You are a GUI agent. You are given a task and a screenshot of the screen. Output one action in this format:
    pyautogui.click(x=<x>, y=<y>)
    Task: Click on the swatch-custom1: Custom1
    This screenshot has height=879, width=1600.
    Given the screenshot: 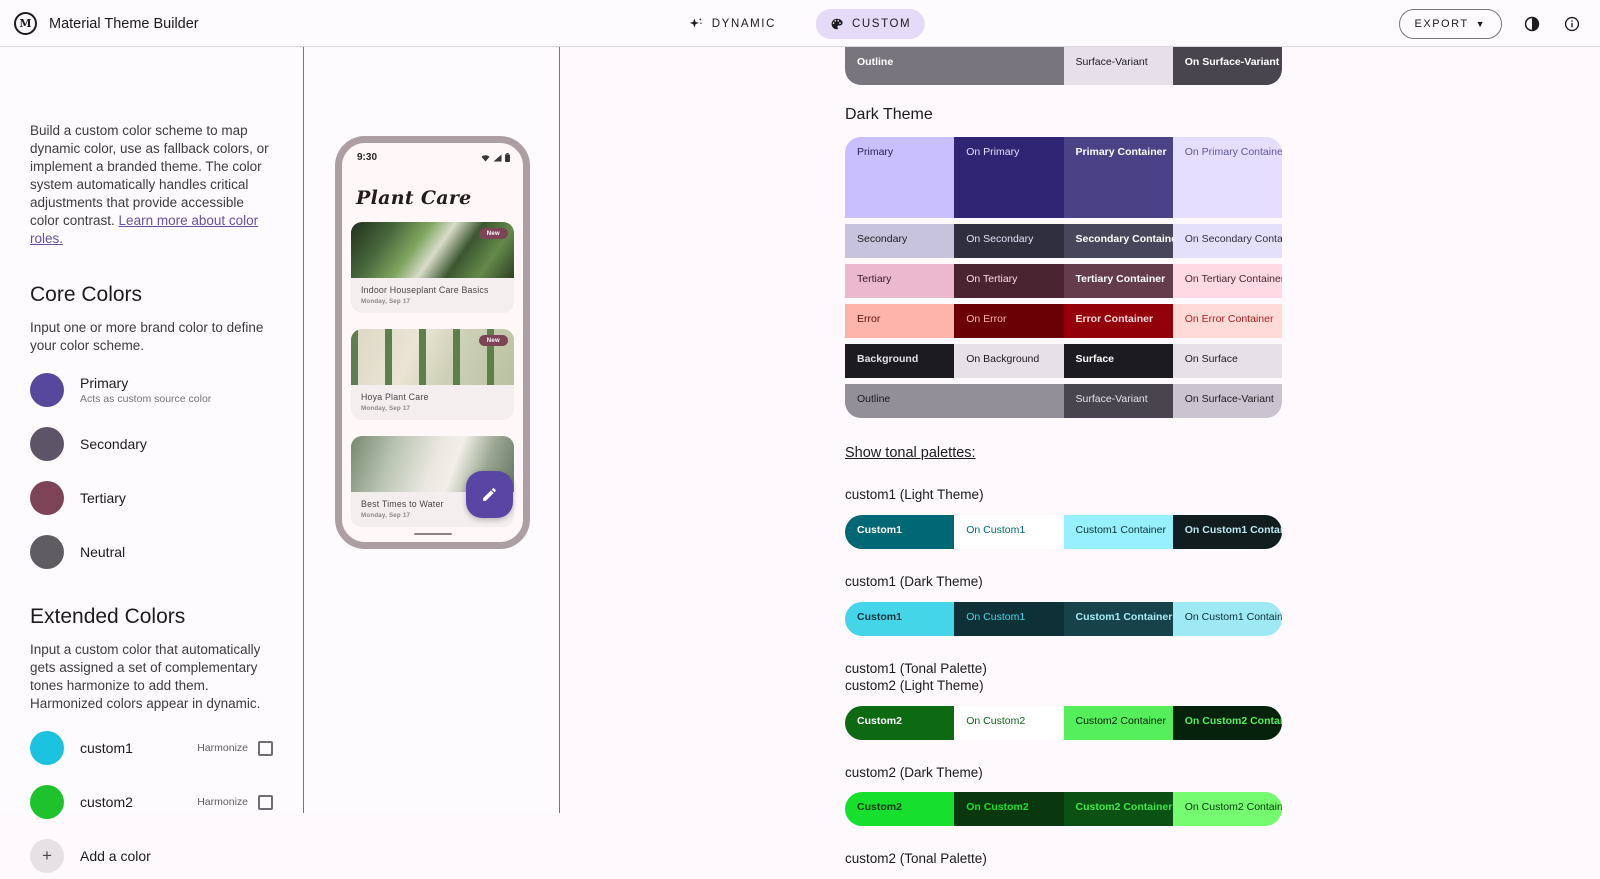 What is the action you would take?
    pyautogui.click(x=900, y=531)
    